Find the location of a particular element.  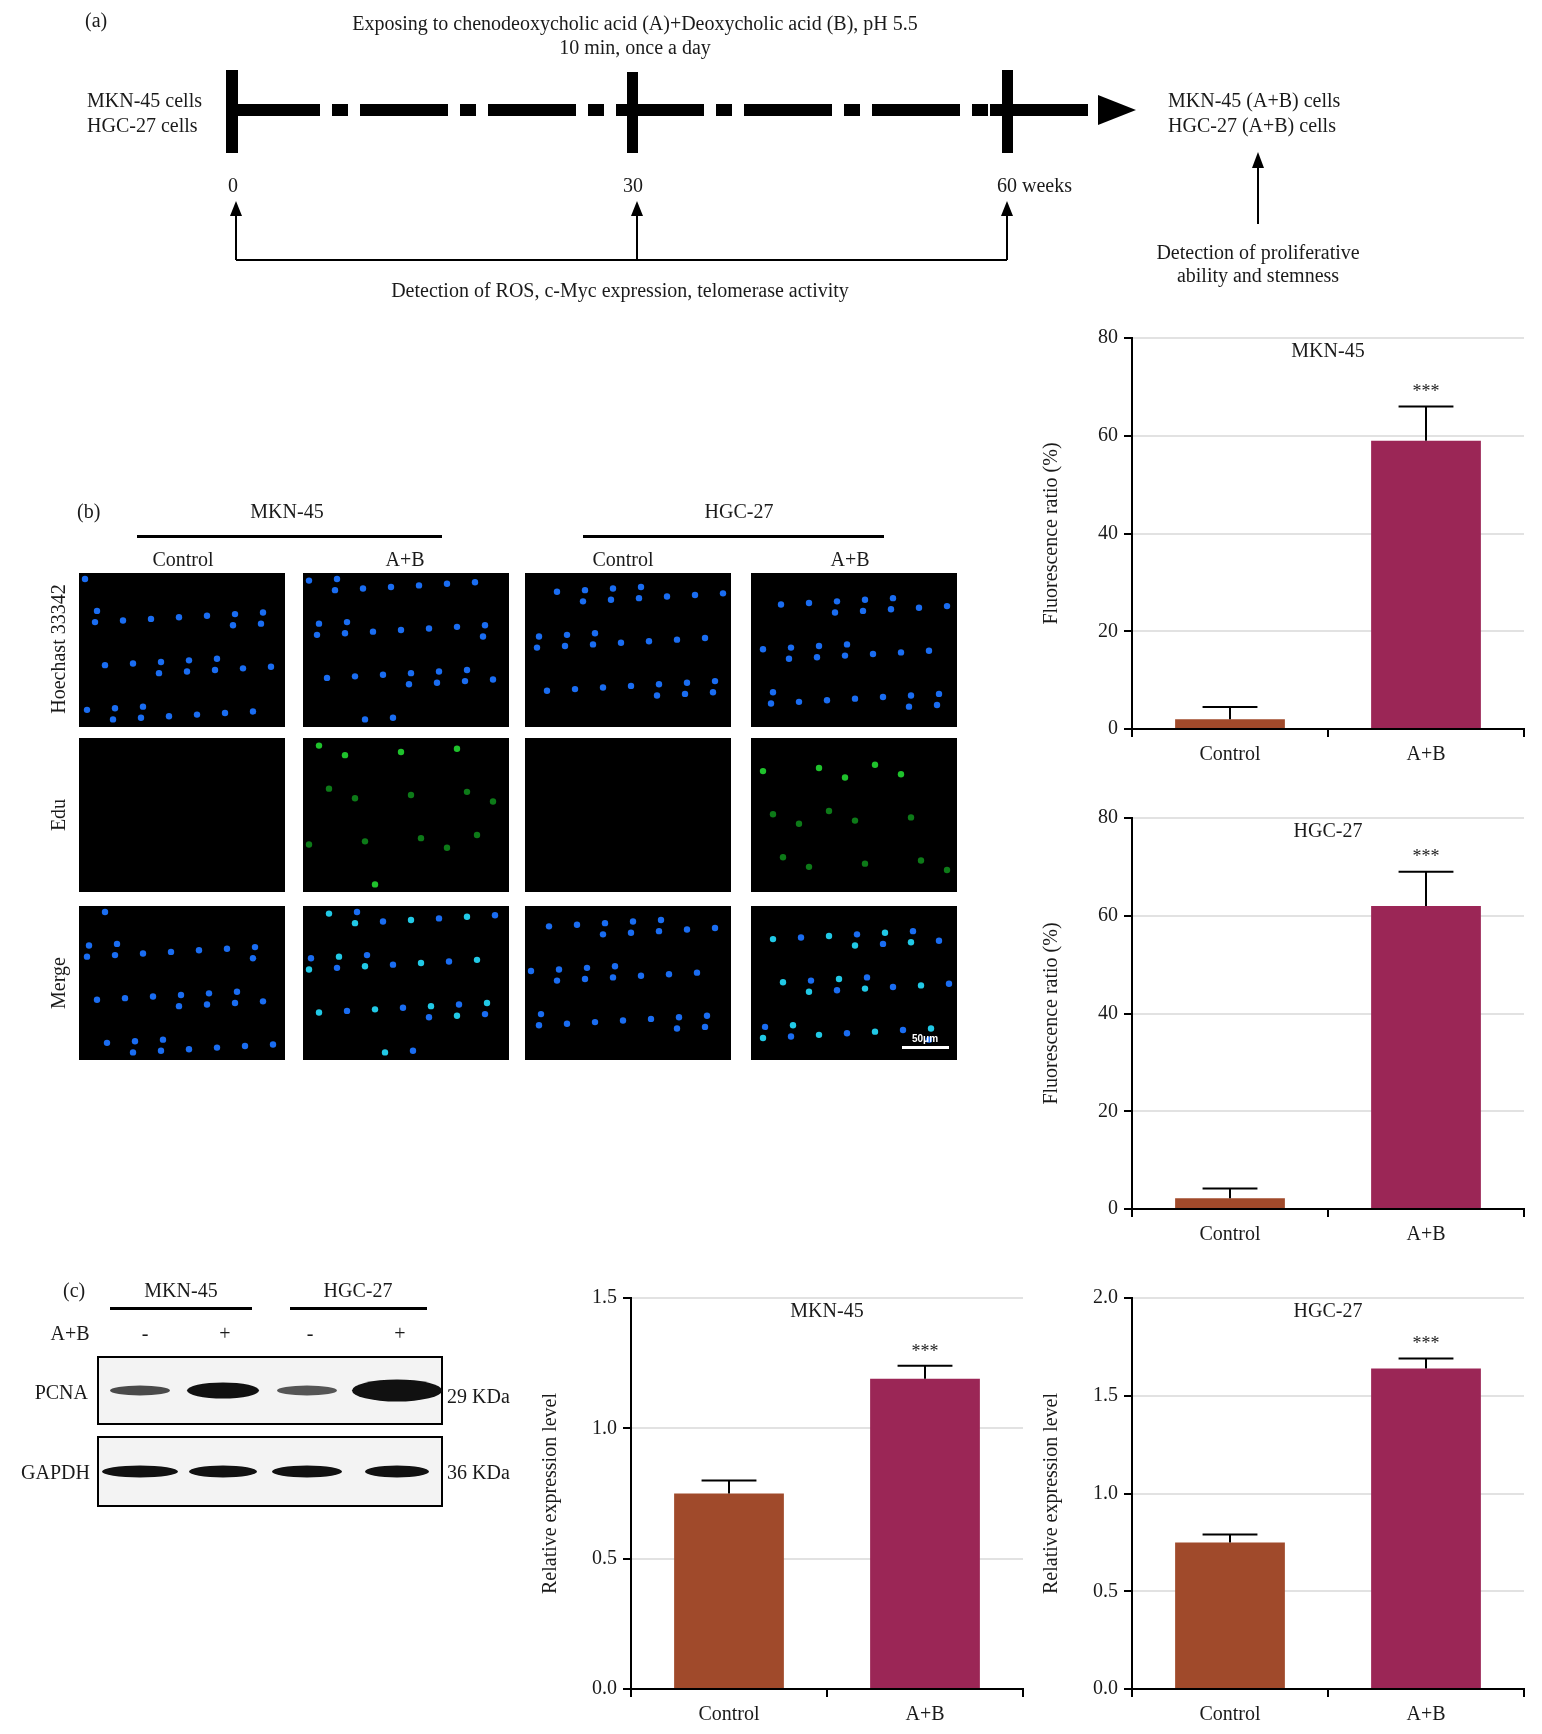

text: HGC-27 cells is located at coordinates (142, 125).